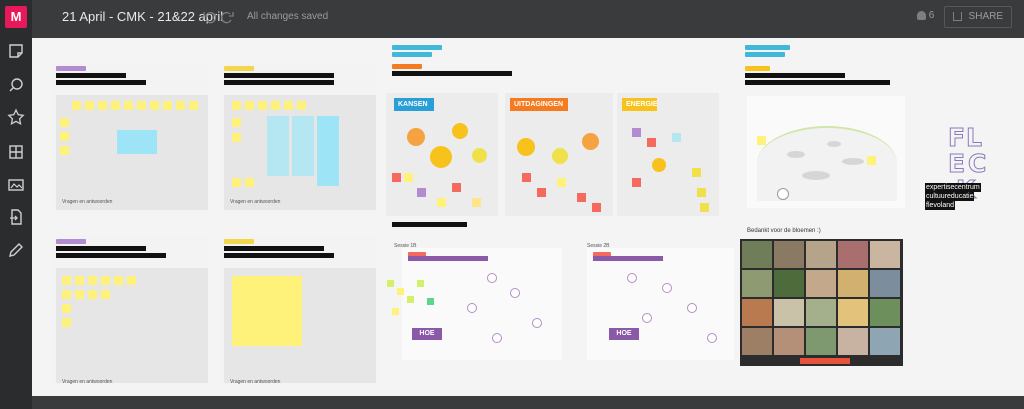 The width and height of the screenshot is (1024, 409). Describe the element at coordinates (825, 361) in the screenshot. I see `call-controls` at that location.